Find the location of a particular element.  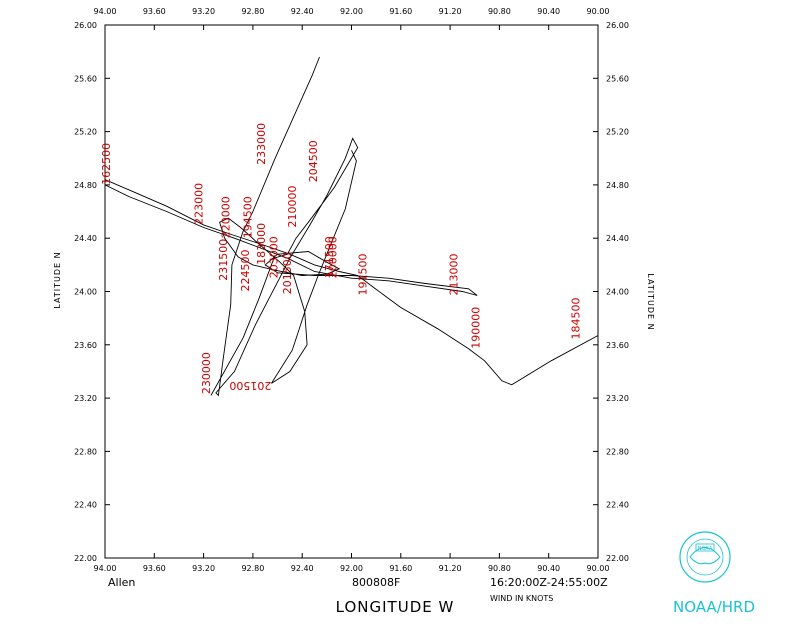

y-tick-label-right: 23.60 is located at coordinates (617, 345).